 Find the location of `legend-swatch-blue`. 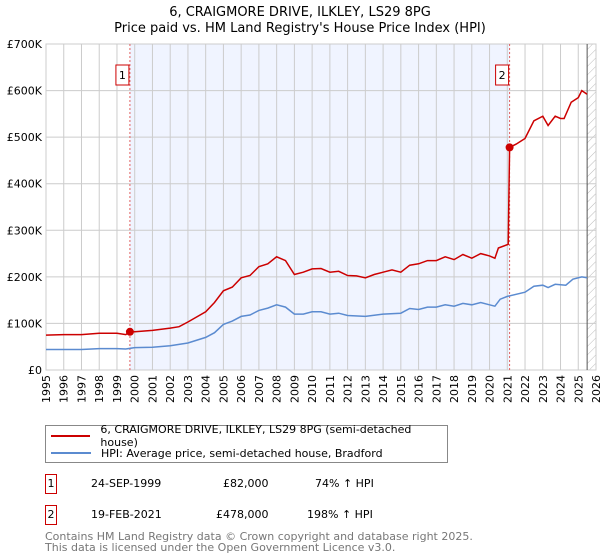

legend-swatch-blue is located at coordinates (71, 453).